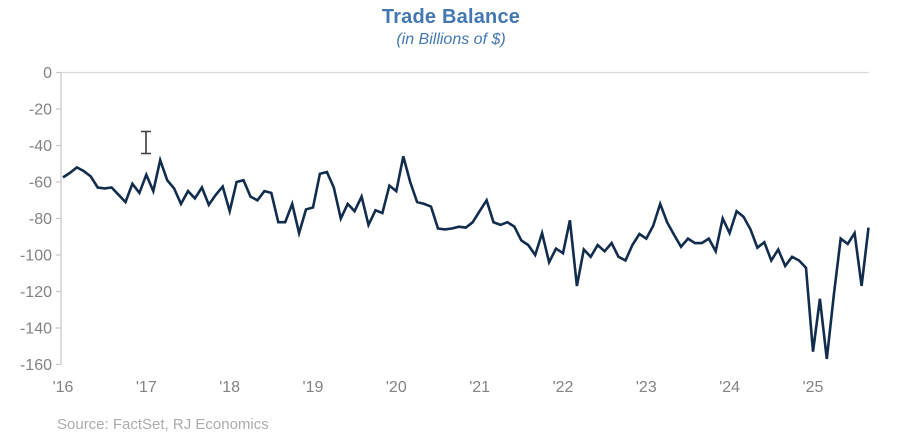 The width and height of the screenshot is (902, 448). Describe the element at coordinates (40, 183) in the screenshot. I see `y-axis-tick-label: -60` at that location.